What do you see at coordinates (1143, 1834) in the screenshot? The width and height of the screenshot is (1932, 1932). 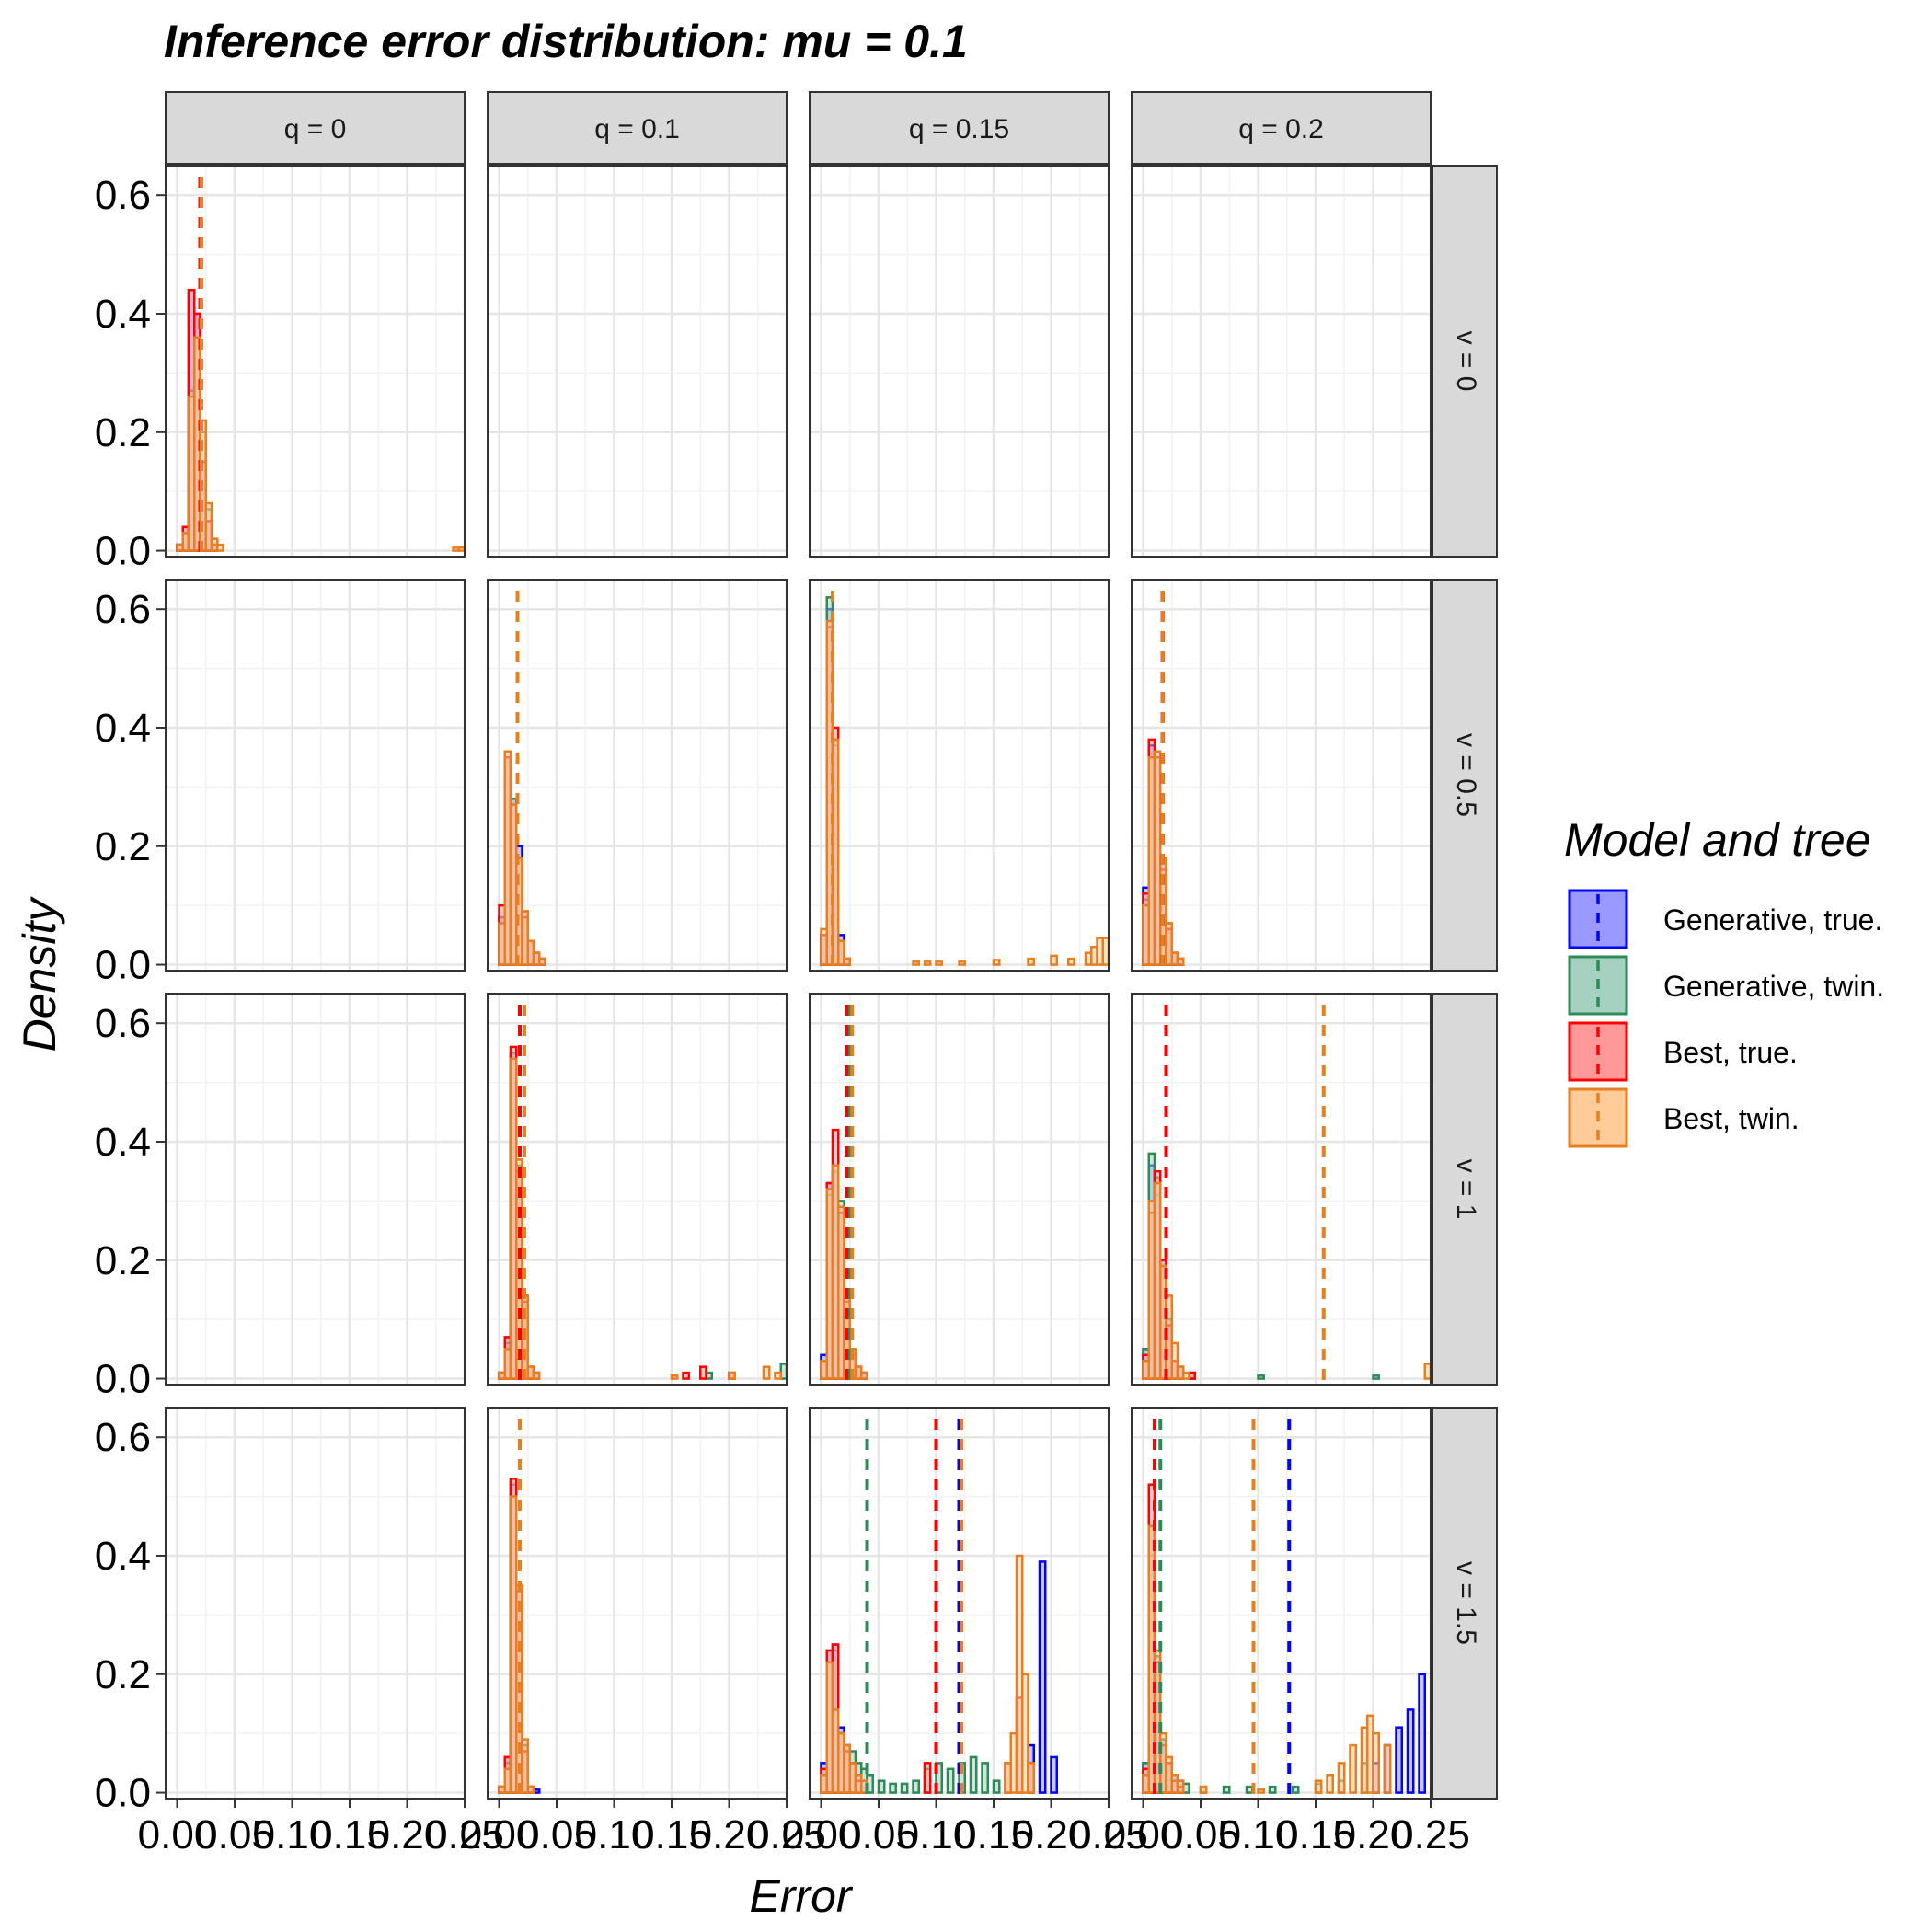 I see `x-tick-label: 0.00` at bounding box center [1143, 1834].